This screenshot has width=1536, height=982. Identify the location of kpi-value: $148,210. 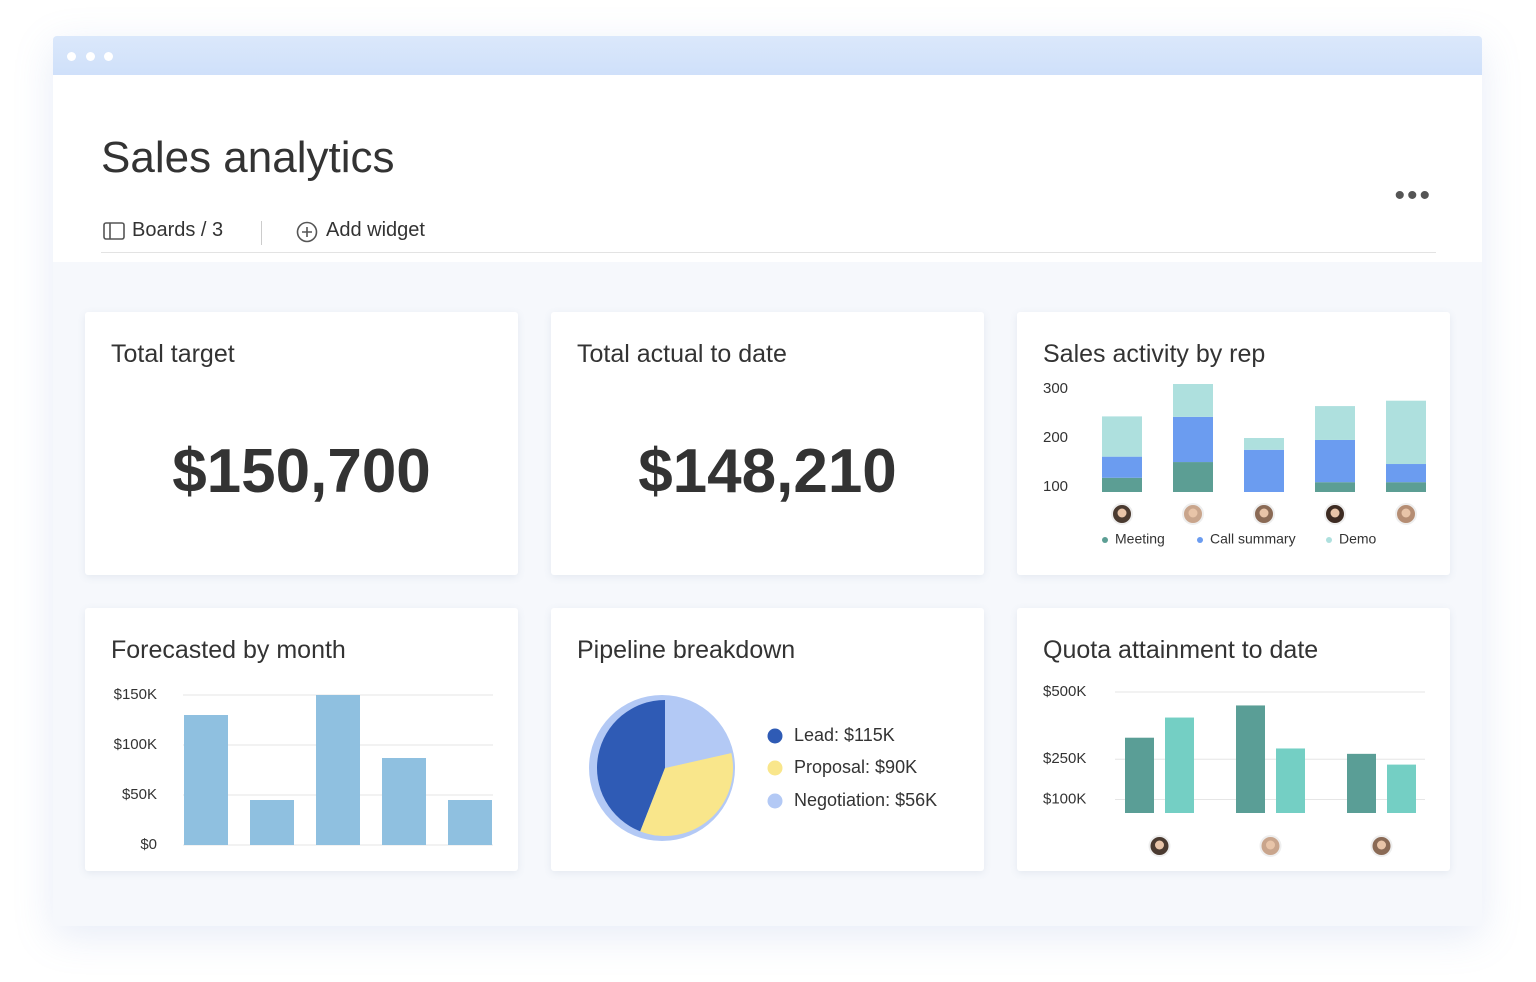
(767, 471).